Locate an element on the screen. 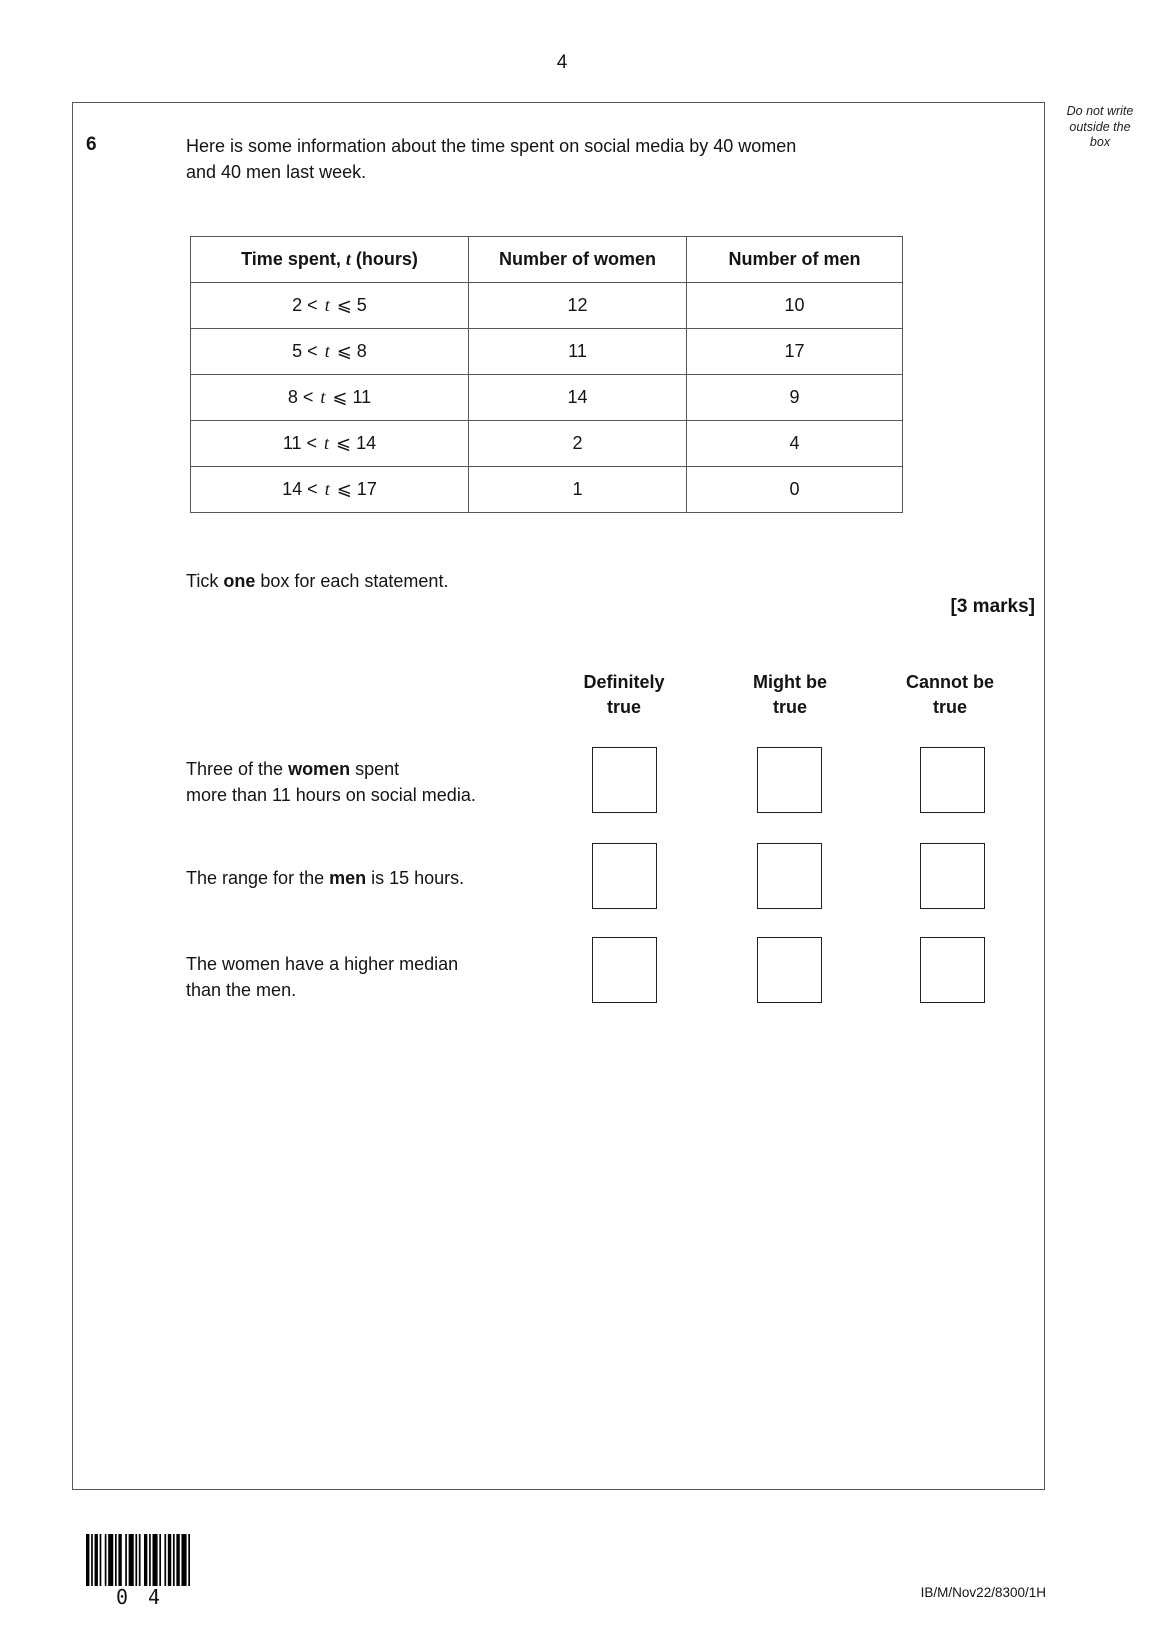 This screenshot has height=1638, width=1158. time-interval-cell: 2 < t ⩽ 5 is located at coordinates (329, 305).